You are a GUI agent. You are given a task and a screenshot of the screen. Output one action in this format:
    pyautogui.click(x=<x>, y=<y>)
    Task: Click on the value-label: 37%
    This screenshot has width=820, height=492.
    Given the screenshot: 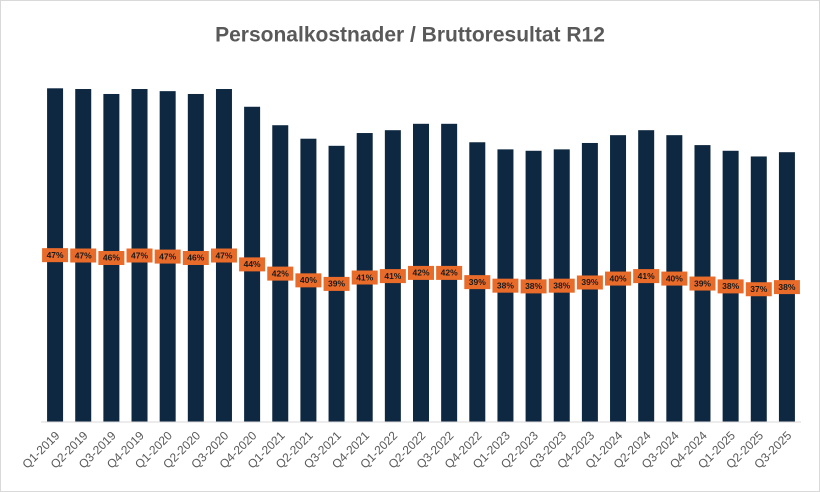 What is the action you would take?
    pyautogui.click(x=758, y=289)
    